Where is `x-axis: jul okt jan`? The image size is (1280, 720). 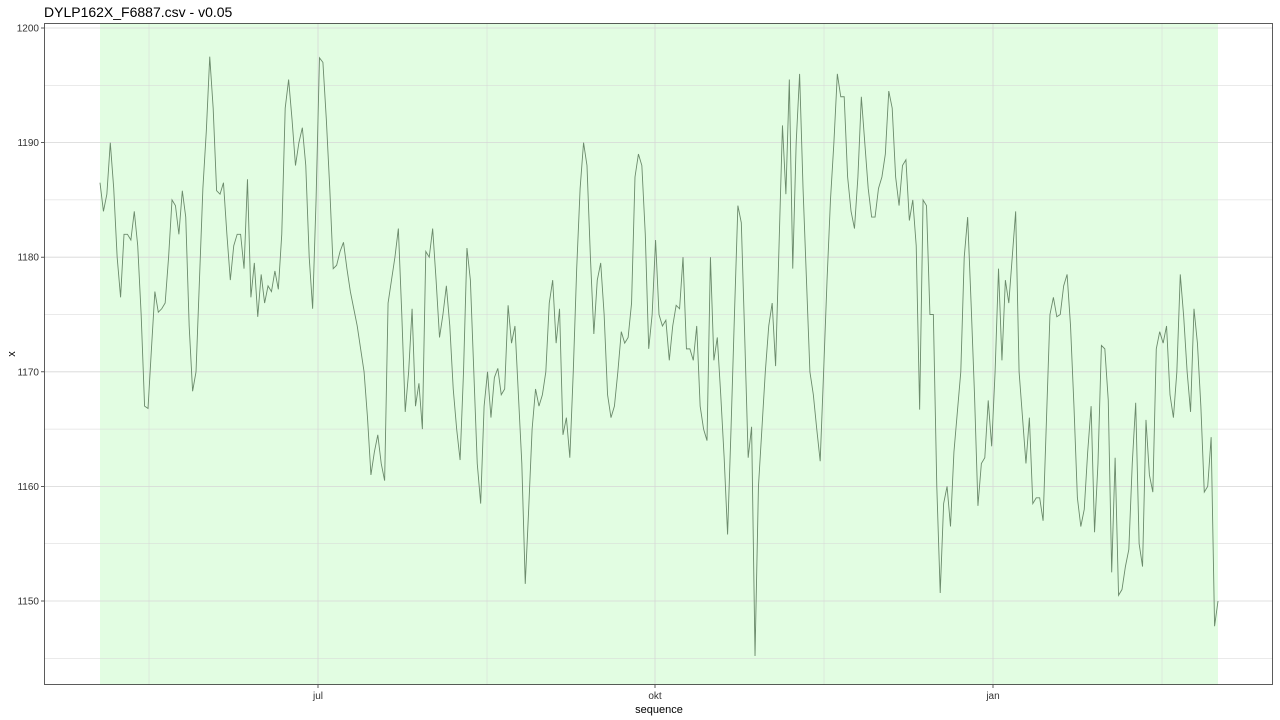 x-axis: jul okt jan is located at coordinates (656, 693).